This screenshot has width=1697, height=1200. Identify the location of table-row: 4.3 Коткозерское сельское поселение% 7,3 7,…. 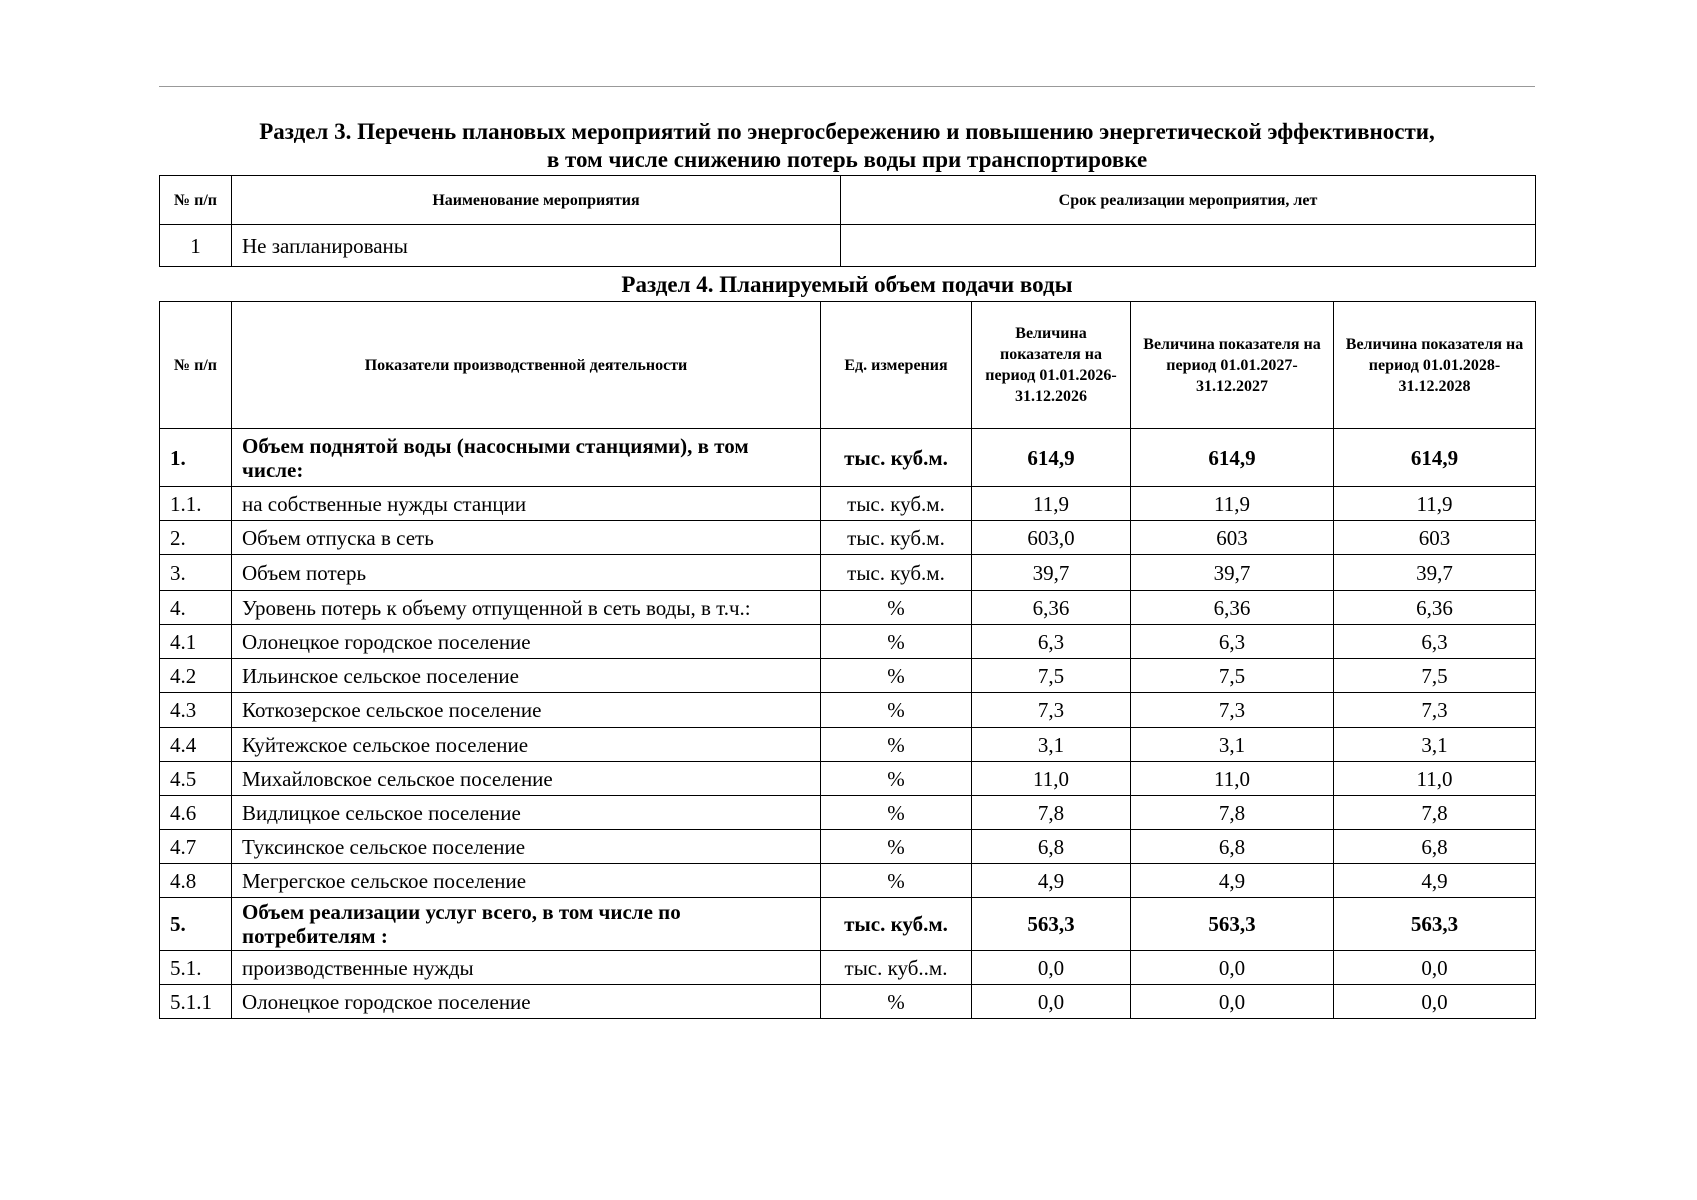
(847, 710).